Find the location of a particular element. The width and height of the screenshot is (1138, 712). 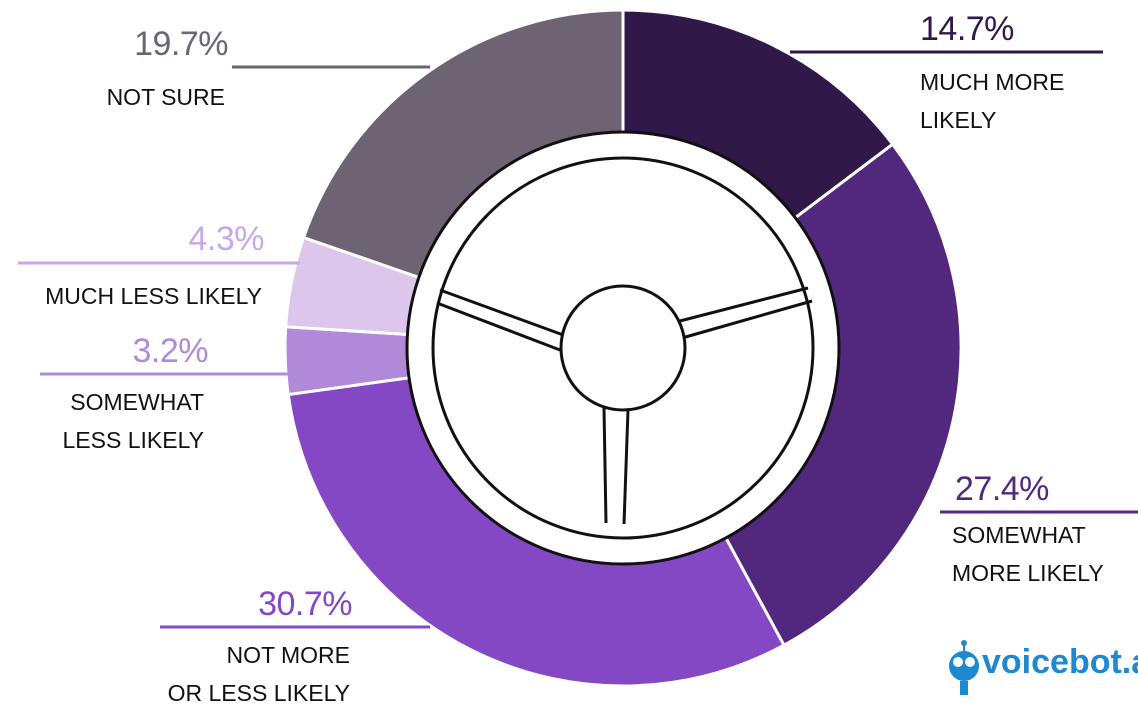

category-label: NOT MORE OR LESS LIKELY is located at coordinates (258, 674).